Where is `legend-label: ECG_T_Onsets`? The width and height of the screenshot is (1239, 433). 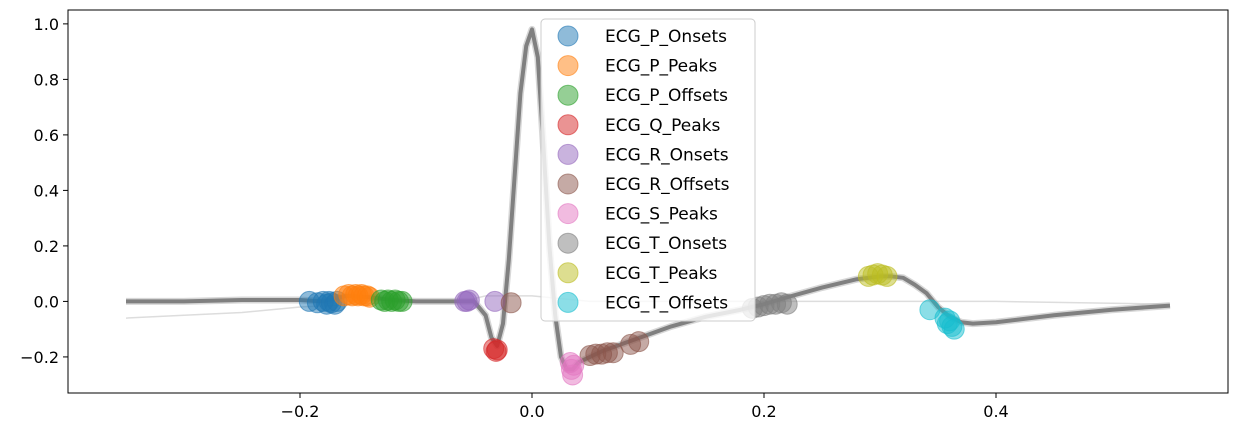 legend-label: ECG_T_Onsets is located at coordinates (666, 244).